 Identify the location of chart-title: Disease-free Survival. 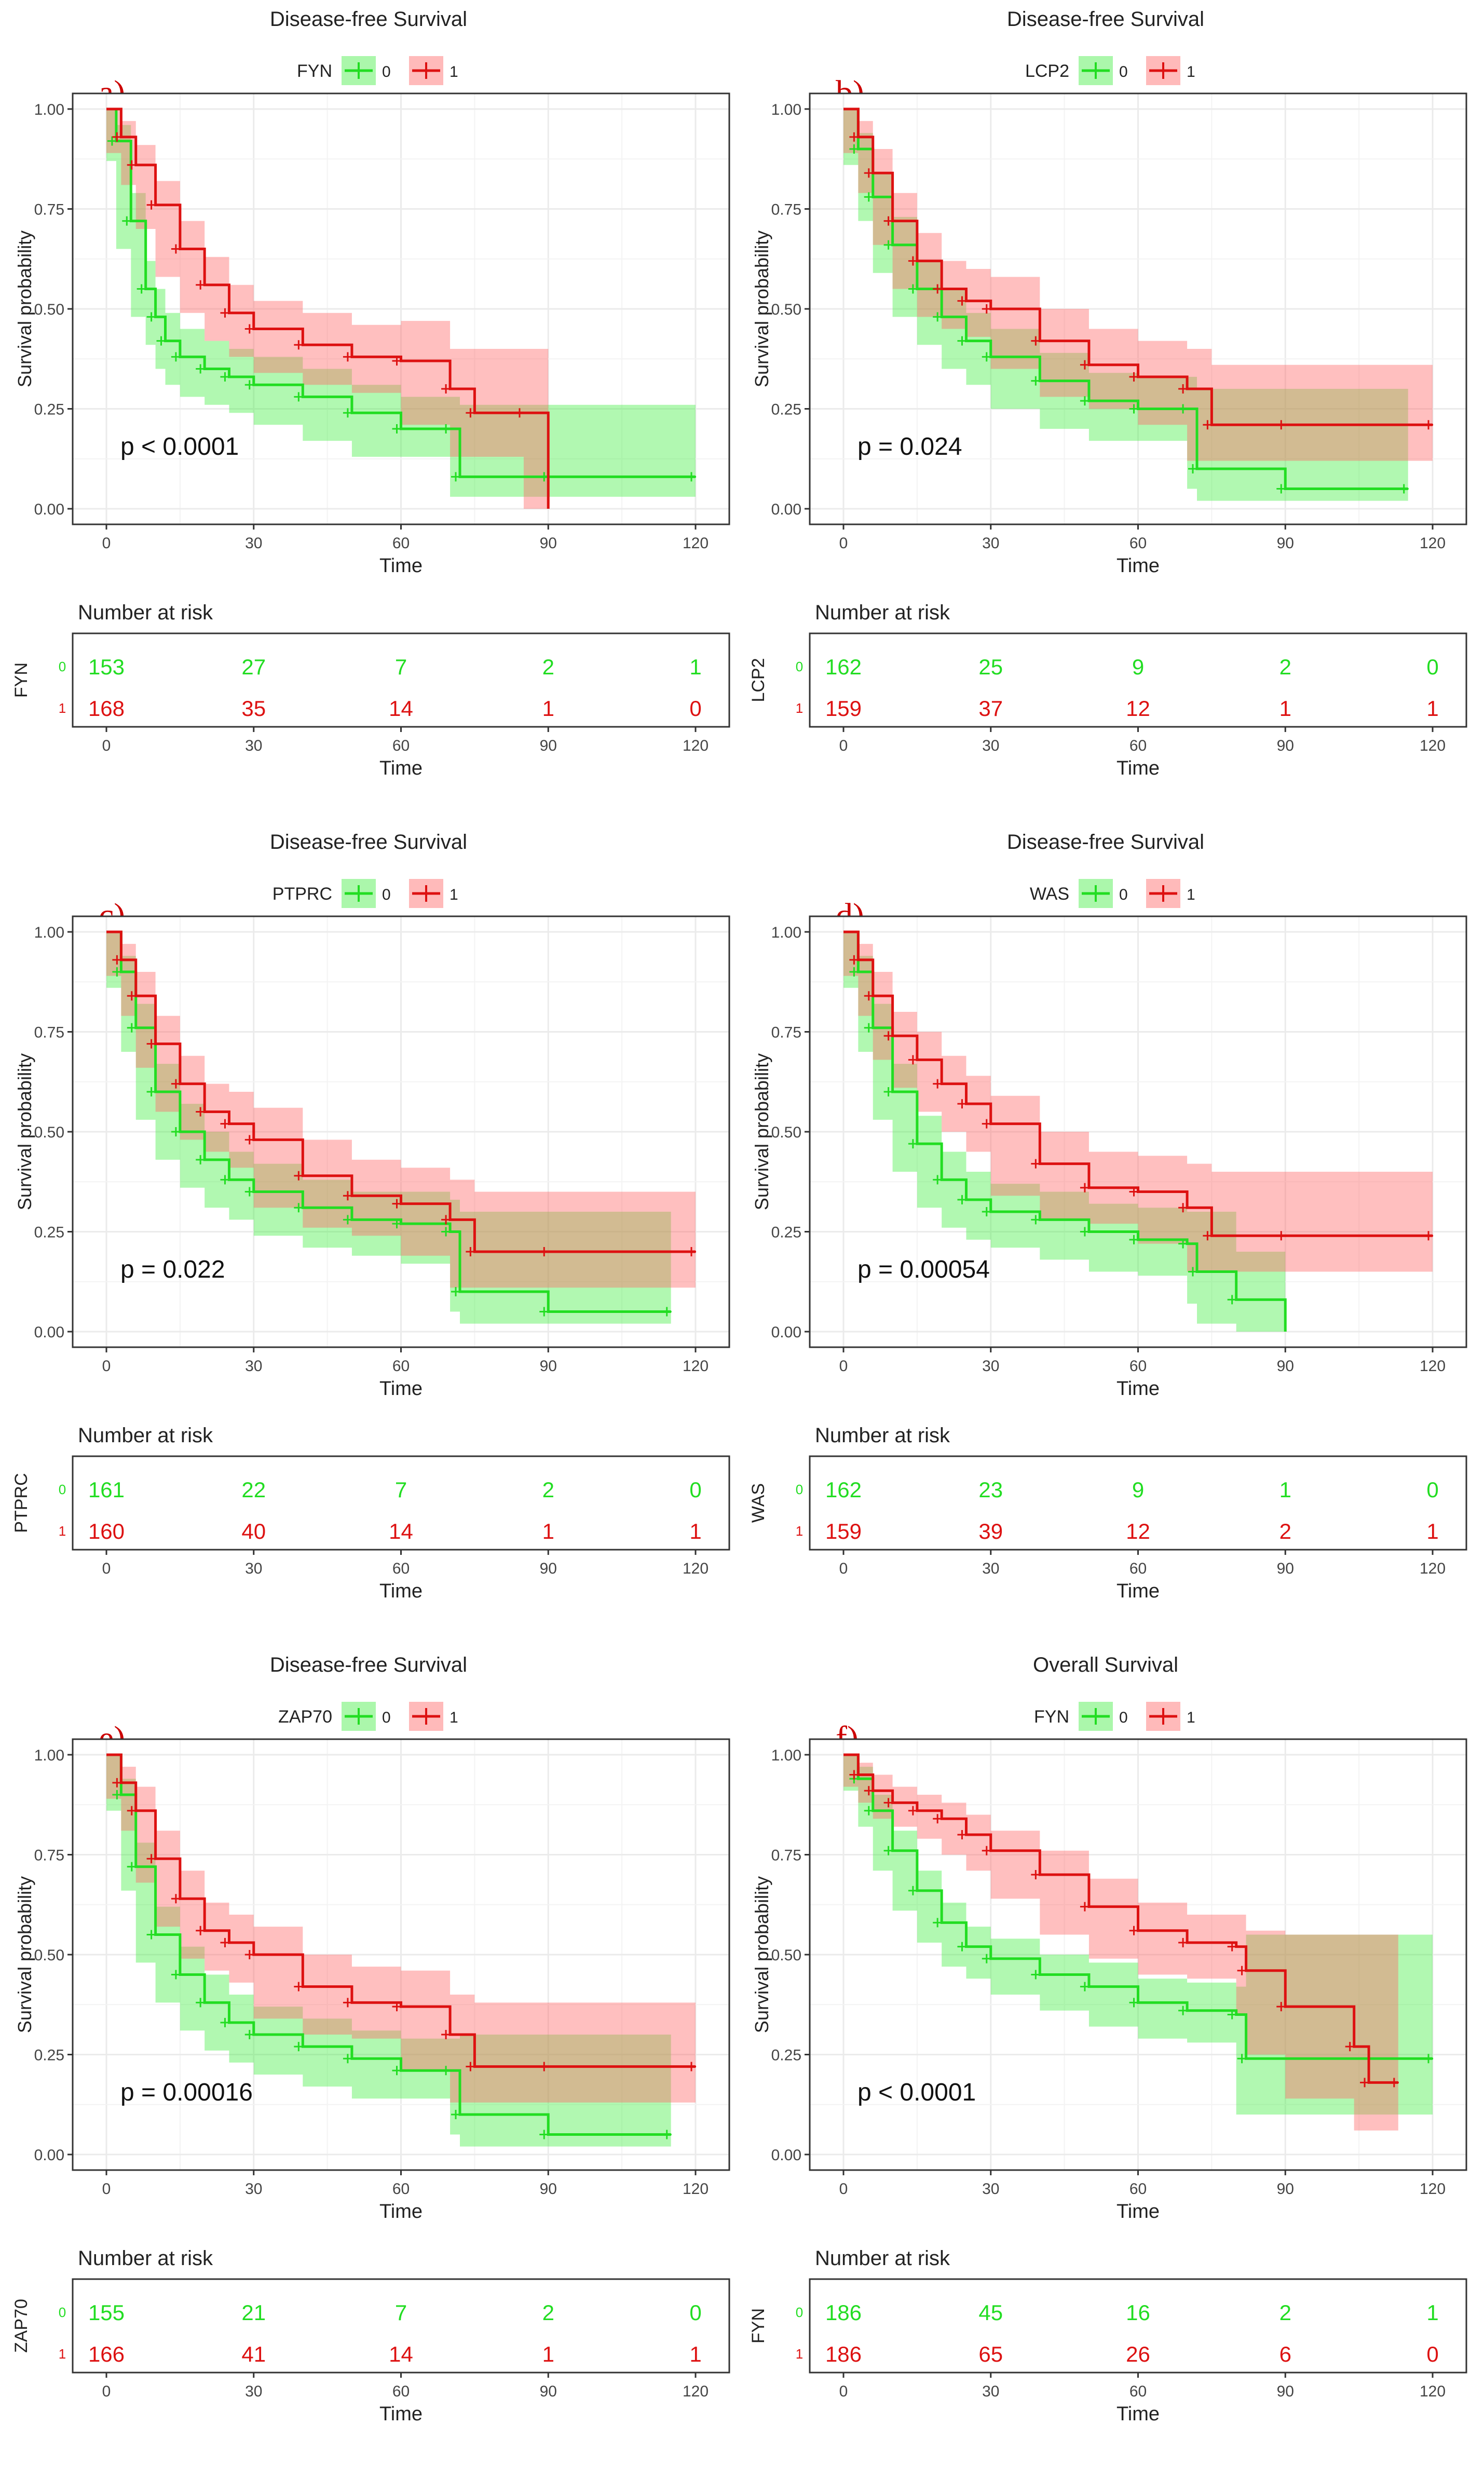
(368, 842).